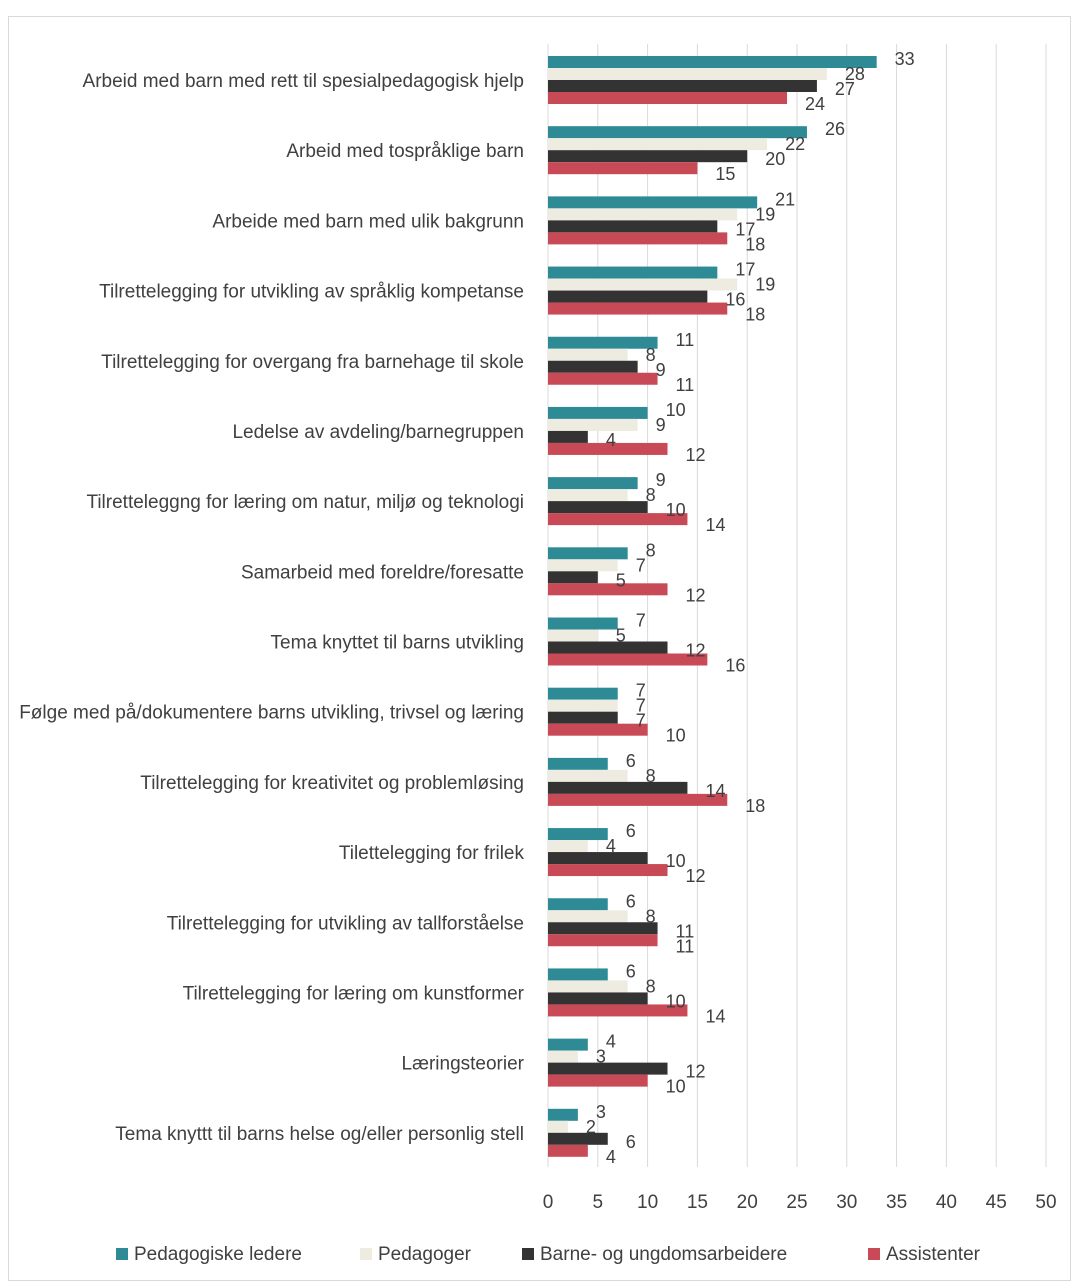 Image resolution: width=1073 pixels, height=1283 pixels. What do you see at coordinates (785, 199) in the screenshot?
I see `data-label: 21` at bounding box center [785, 199].